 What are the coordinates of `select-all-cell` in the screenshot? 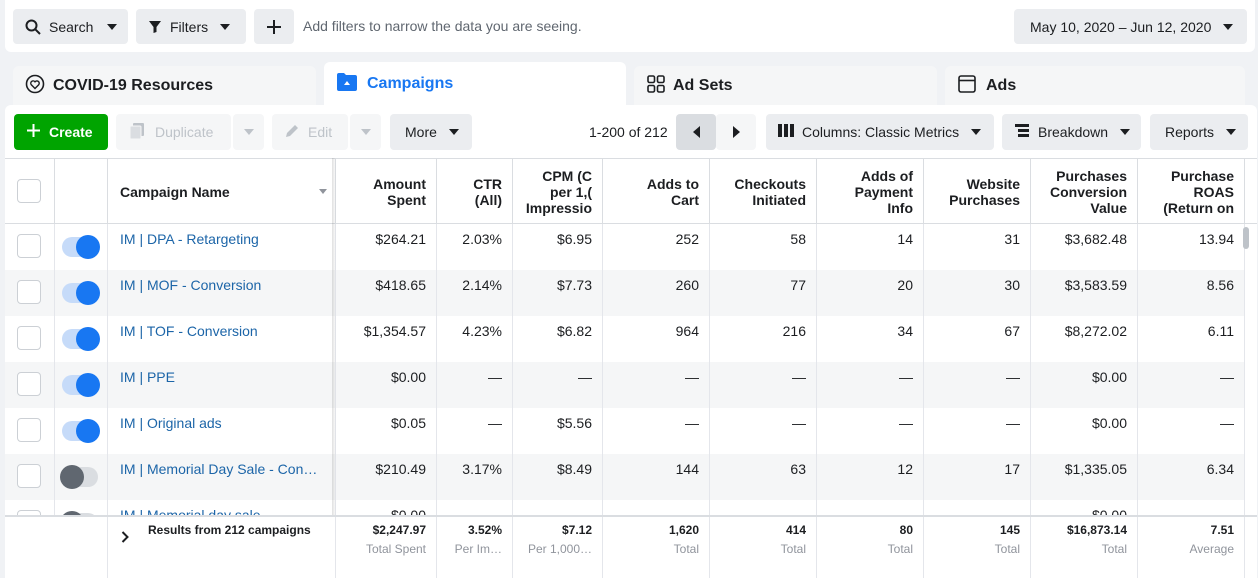 It's located at (30, 192).